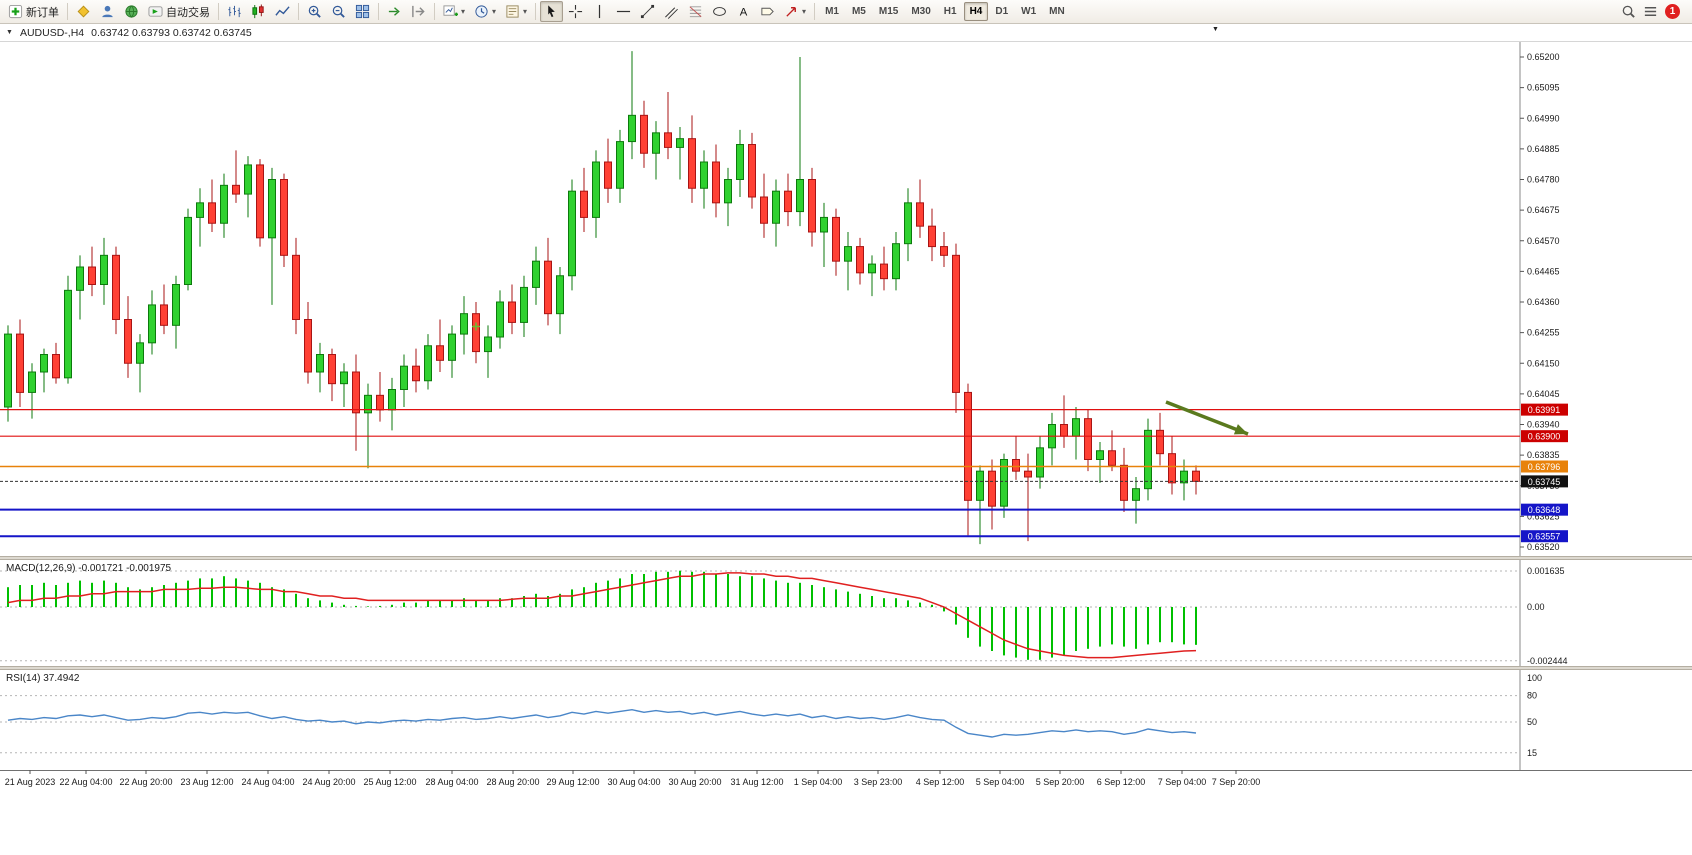 This screenshot has width=1692, height=855. What do you see at coordinates (258, 11) in the screenshot?
I see `candlestick-mode-button` at bounding box center [258, 11].